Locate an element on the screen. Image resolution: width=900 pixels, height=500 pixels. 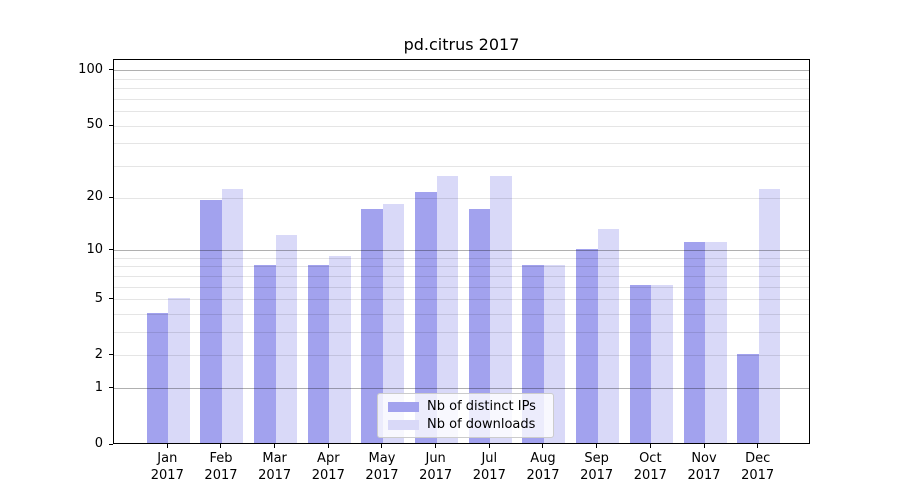
bar-downloads-dec is located at coordinates (769, 315).